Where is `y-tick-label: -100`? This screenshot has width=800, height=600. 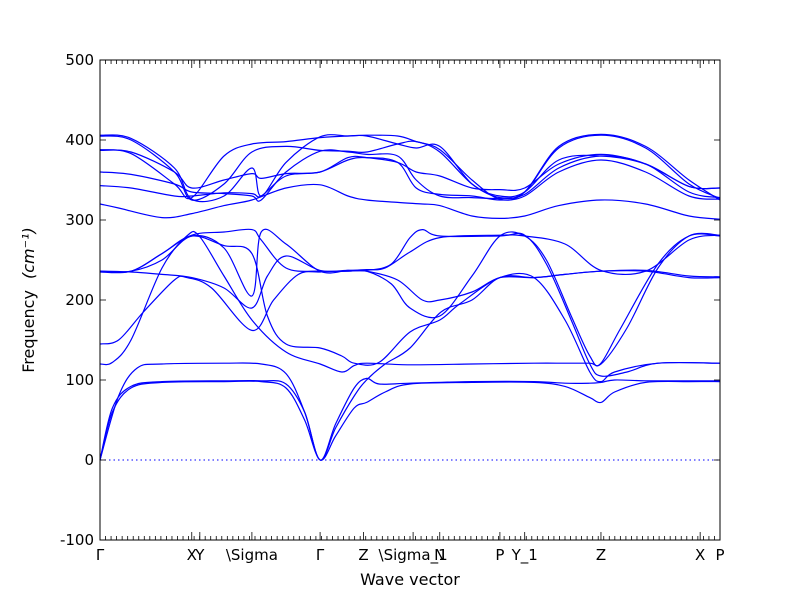 y-tick-label: -100 is located at coordinates (77, 540).